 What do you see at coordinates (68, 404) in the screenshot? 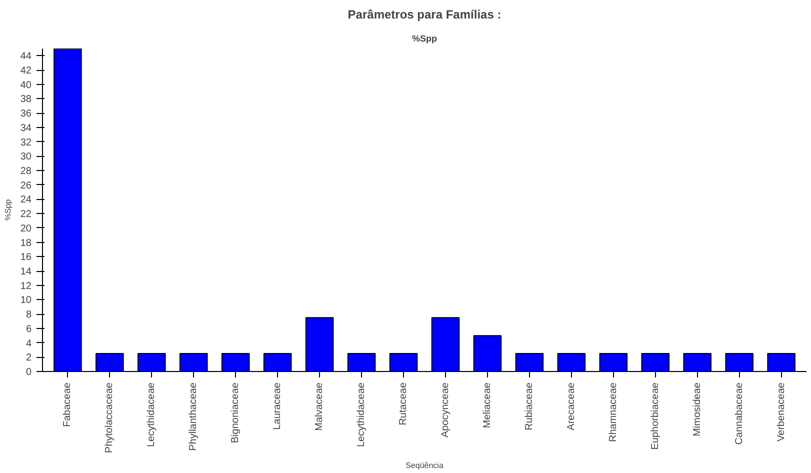
I see `x-tick-label: Fabaceae` at bounding box center [68, 404].